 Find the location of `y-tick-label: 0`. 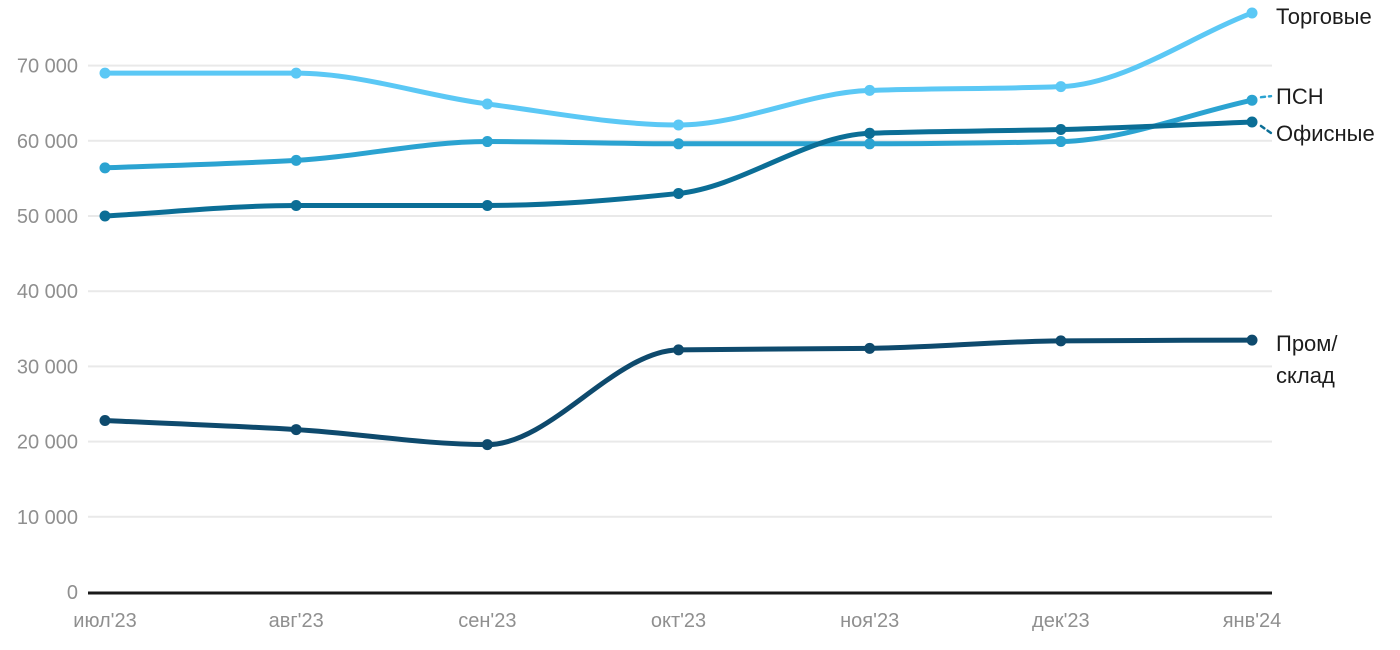

y-tick-label: 0 is located at coordinates (72, 593).